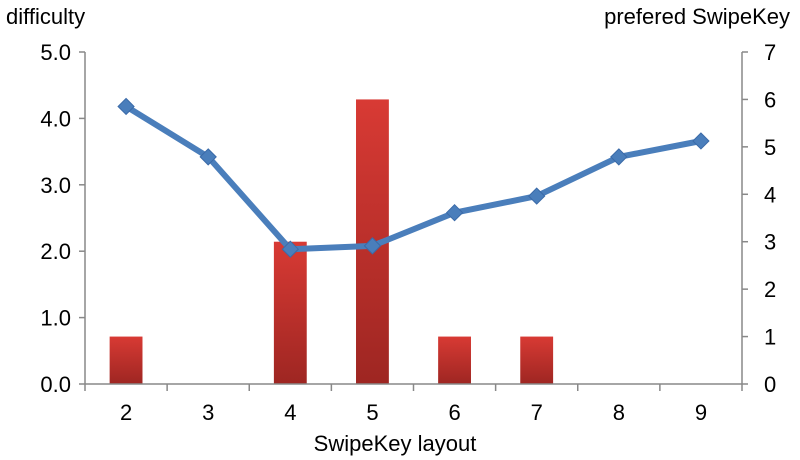  What do you see at coordinates (208, 412) in the screenshot?
I see `x-tick-label: 3` at bounding box center [208, 412].